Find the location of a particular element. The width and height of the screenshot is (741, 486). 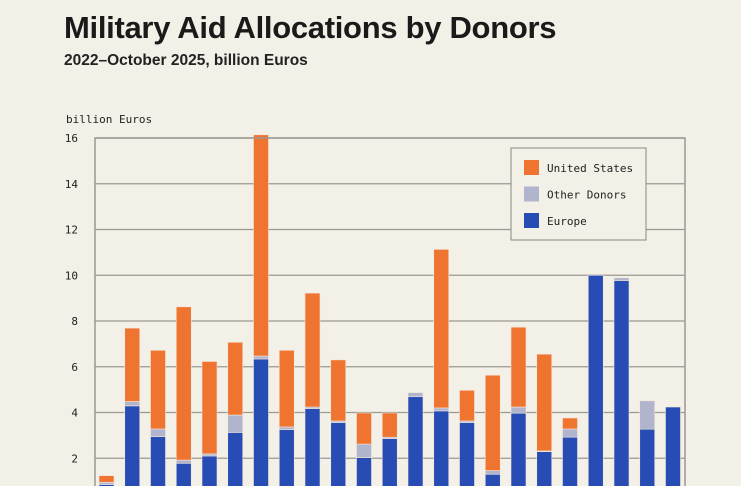

y-tick-label: 16 is located at coordinates (71, 138).